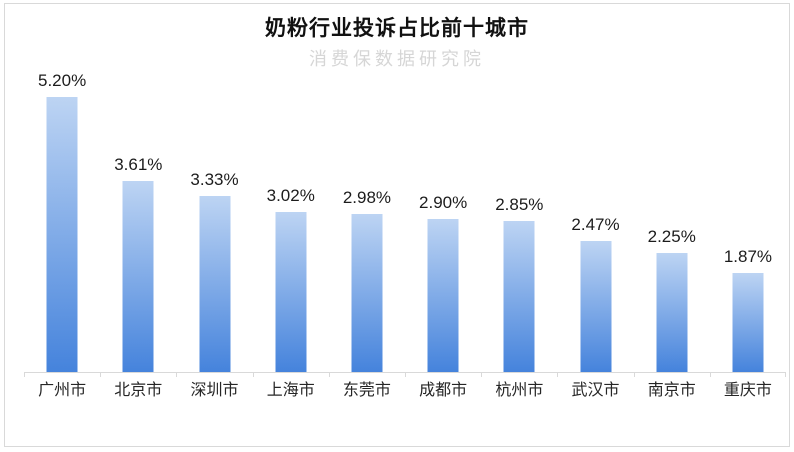 This screenshot has height=452, width=794. Describe the element at coordinates (443, 390) in the screenshot. I see `x-axis-label: 成都市` at that location.